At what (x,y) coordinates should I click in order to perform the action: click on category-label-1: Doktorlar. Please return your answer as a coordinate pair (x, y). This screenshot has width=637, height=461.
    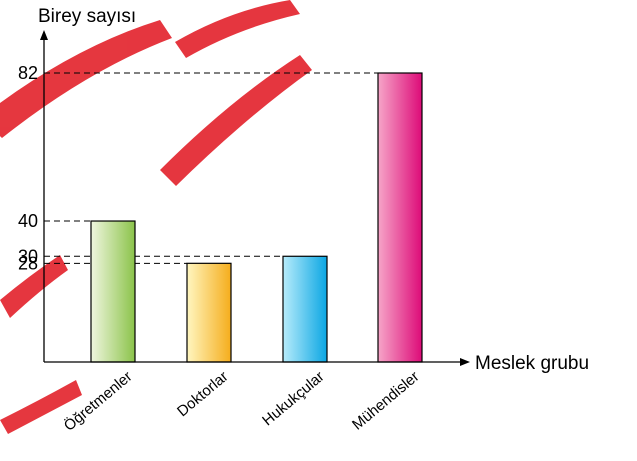
    Looking at the image, I should click on (203, 394).